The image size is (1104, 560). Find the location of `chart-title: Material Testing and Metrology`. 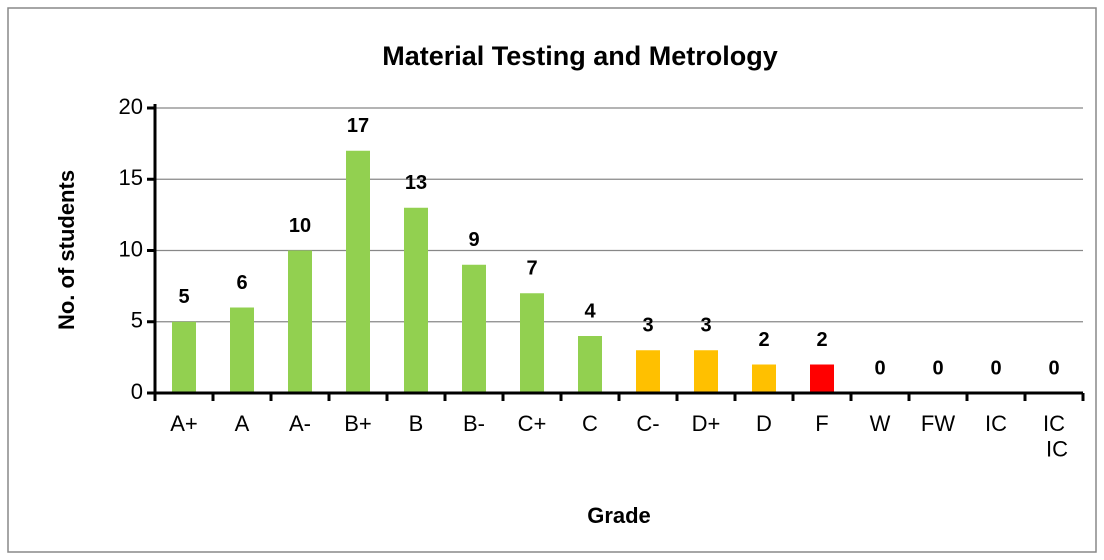

chart-title: Material Testing and Metrology is located at coordinates (580, 56).